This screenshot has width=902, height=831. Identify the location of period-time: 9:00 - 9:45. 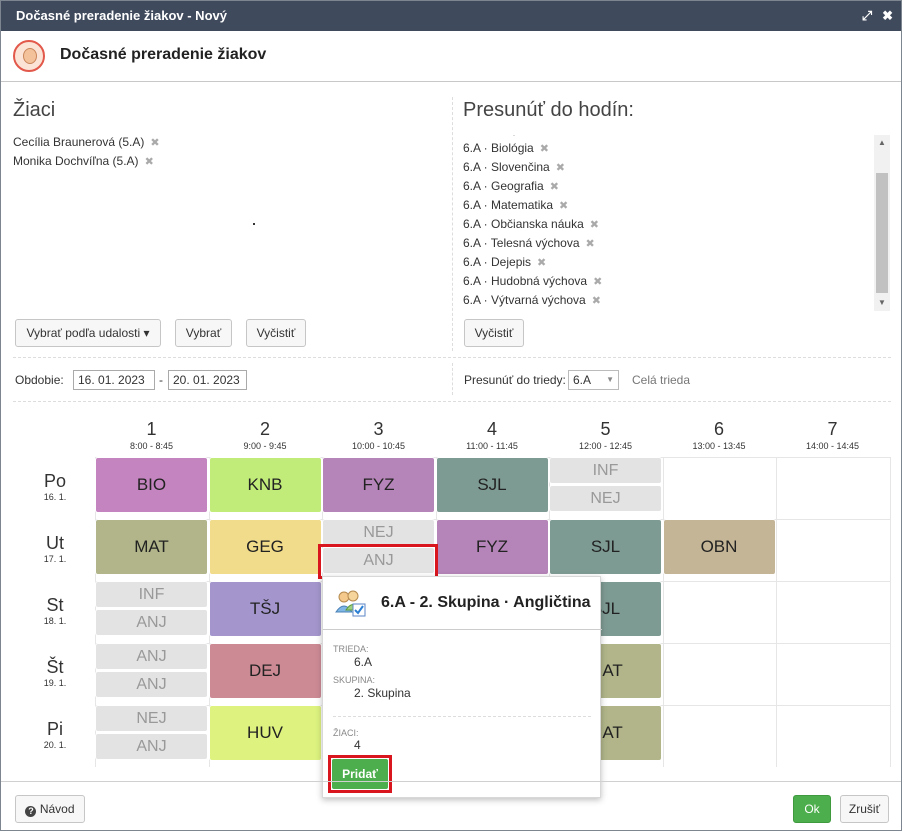
(265, 446).